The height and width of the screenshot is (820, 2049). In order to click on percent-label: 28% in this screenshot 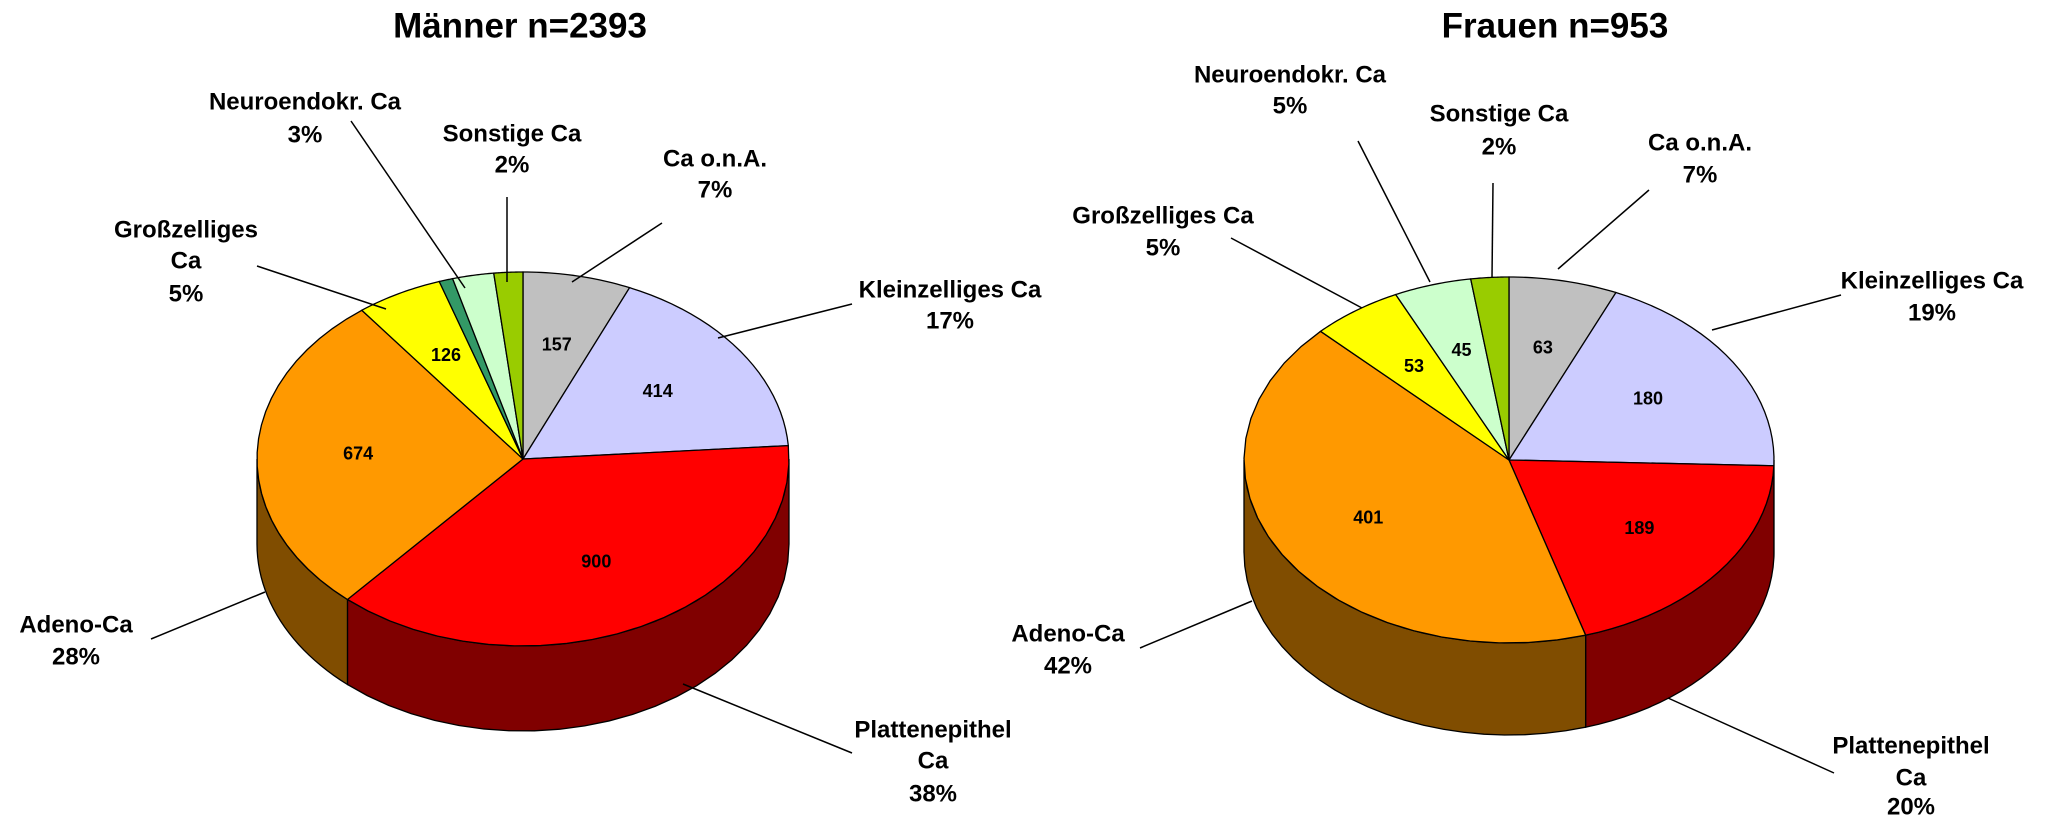, I will do `click(76, 656)`.